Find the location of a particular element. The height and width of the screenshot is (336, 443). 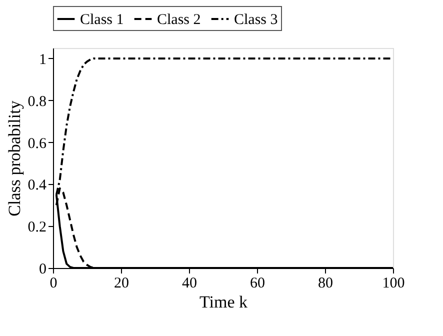

x-tick-label: 20 is located at coordinates (121, 284).